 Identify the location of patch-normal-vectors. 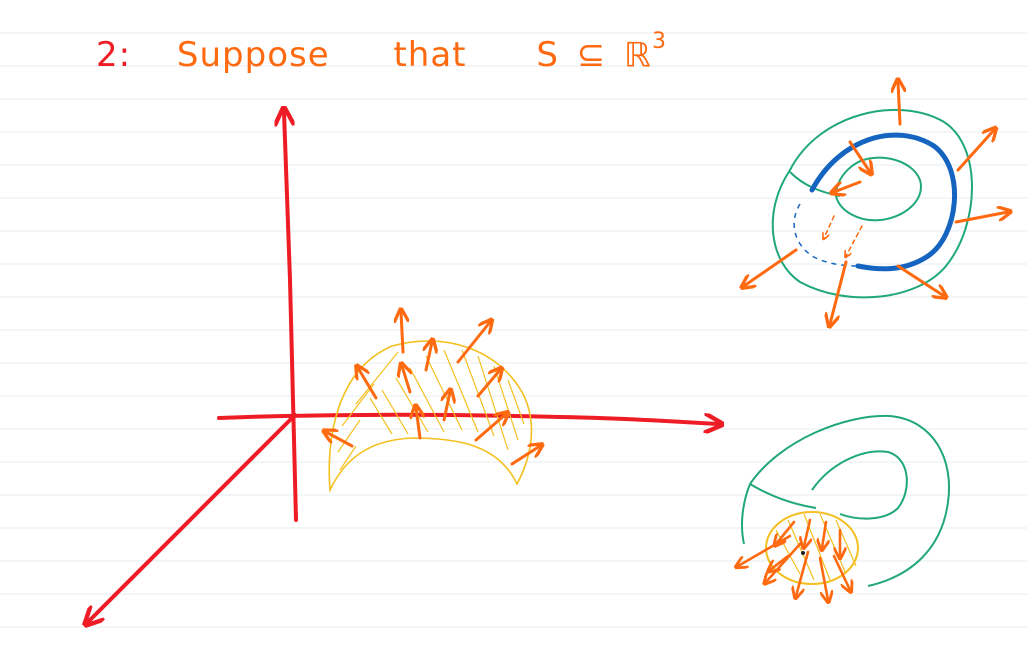
(433, 389).